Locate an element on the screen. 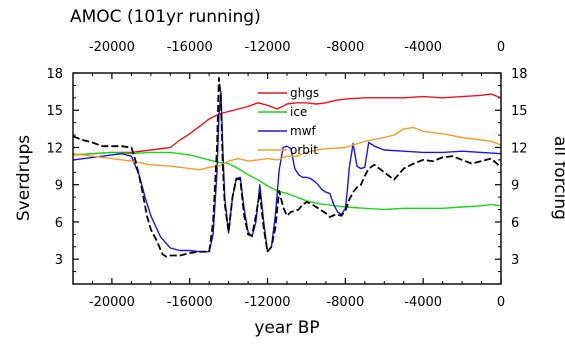  series-line-ghgs is located at coordinates (287, 124).